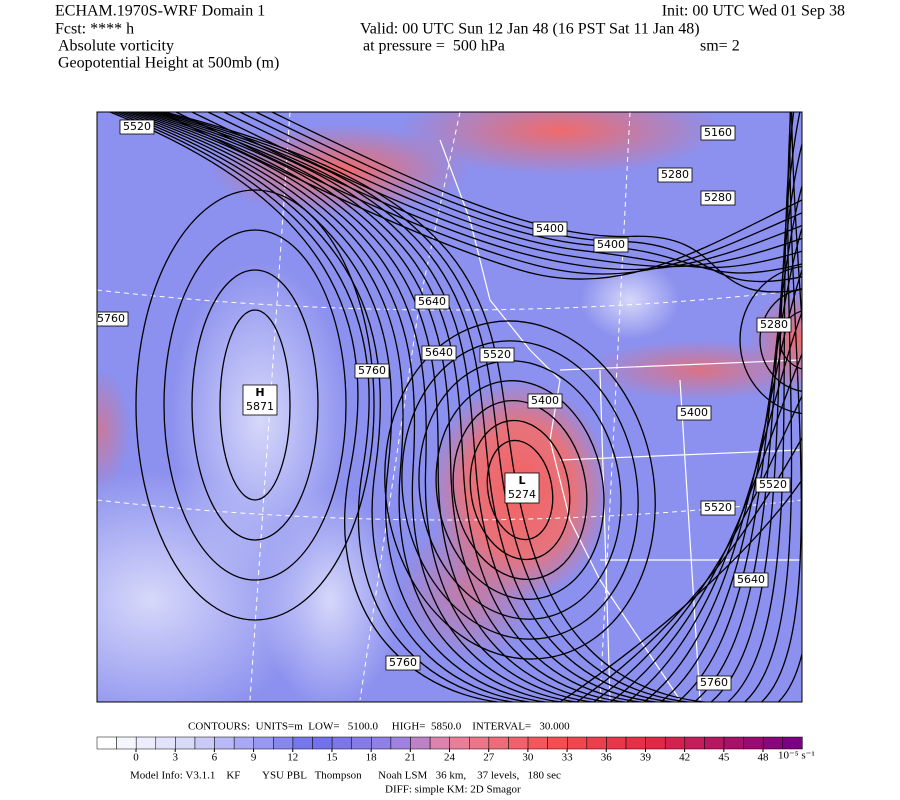 The image size is (900, 800). I want to click on pressure: at pressure = 500 hPa, so click(434, 46).